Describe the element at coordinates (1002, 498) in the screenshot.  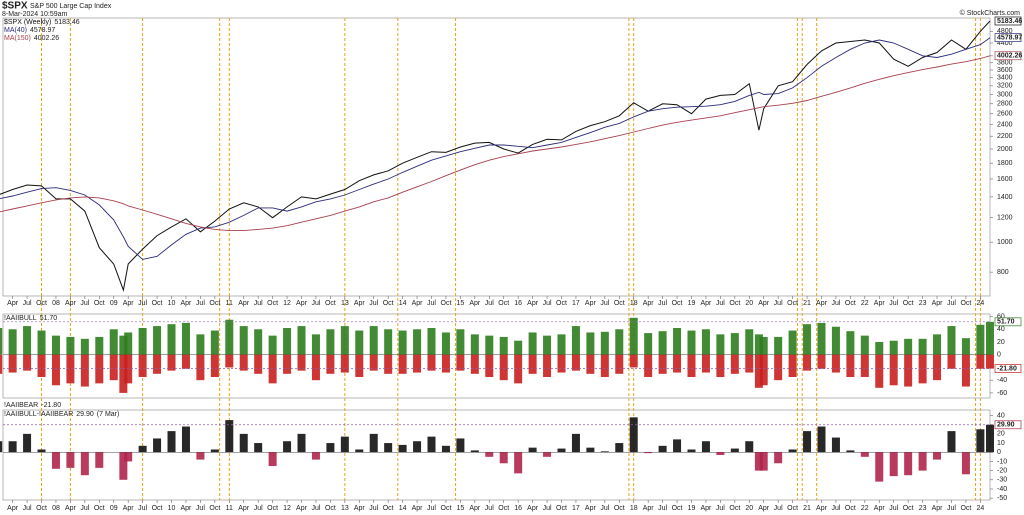
I see `y-tick-label: -50` at that location.